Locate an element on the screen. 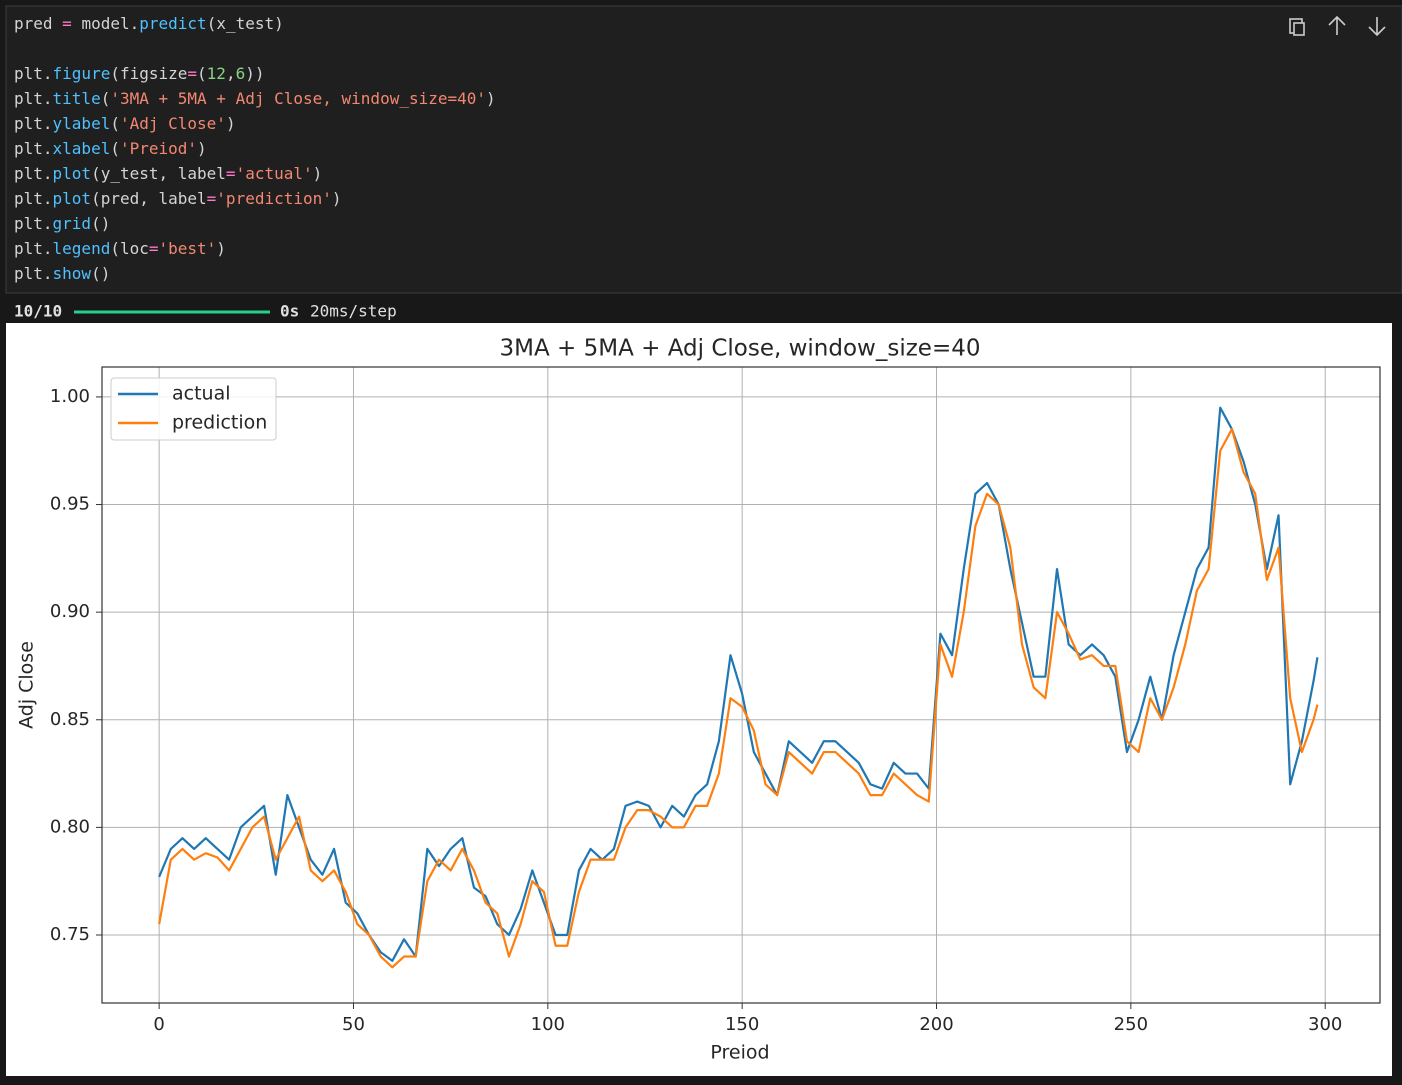 The width and height of the screenshot is (1402, 1085). code-token: pred is located at coordinates (38, 23).